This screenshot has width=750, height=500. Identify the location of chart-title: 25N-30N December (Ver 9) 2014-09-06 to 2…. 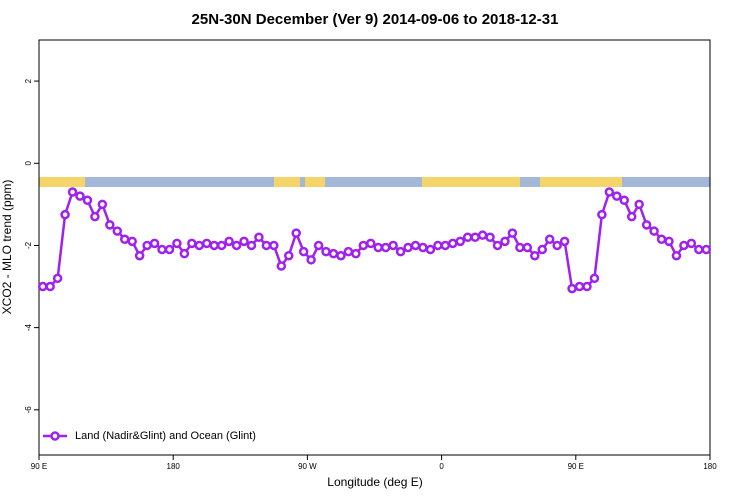
(375, 19).